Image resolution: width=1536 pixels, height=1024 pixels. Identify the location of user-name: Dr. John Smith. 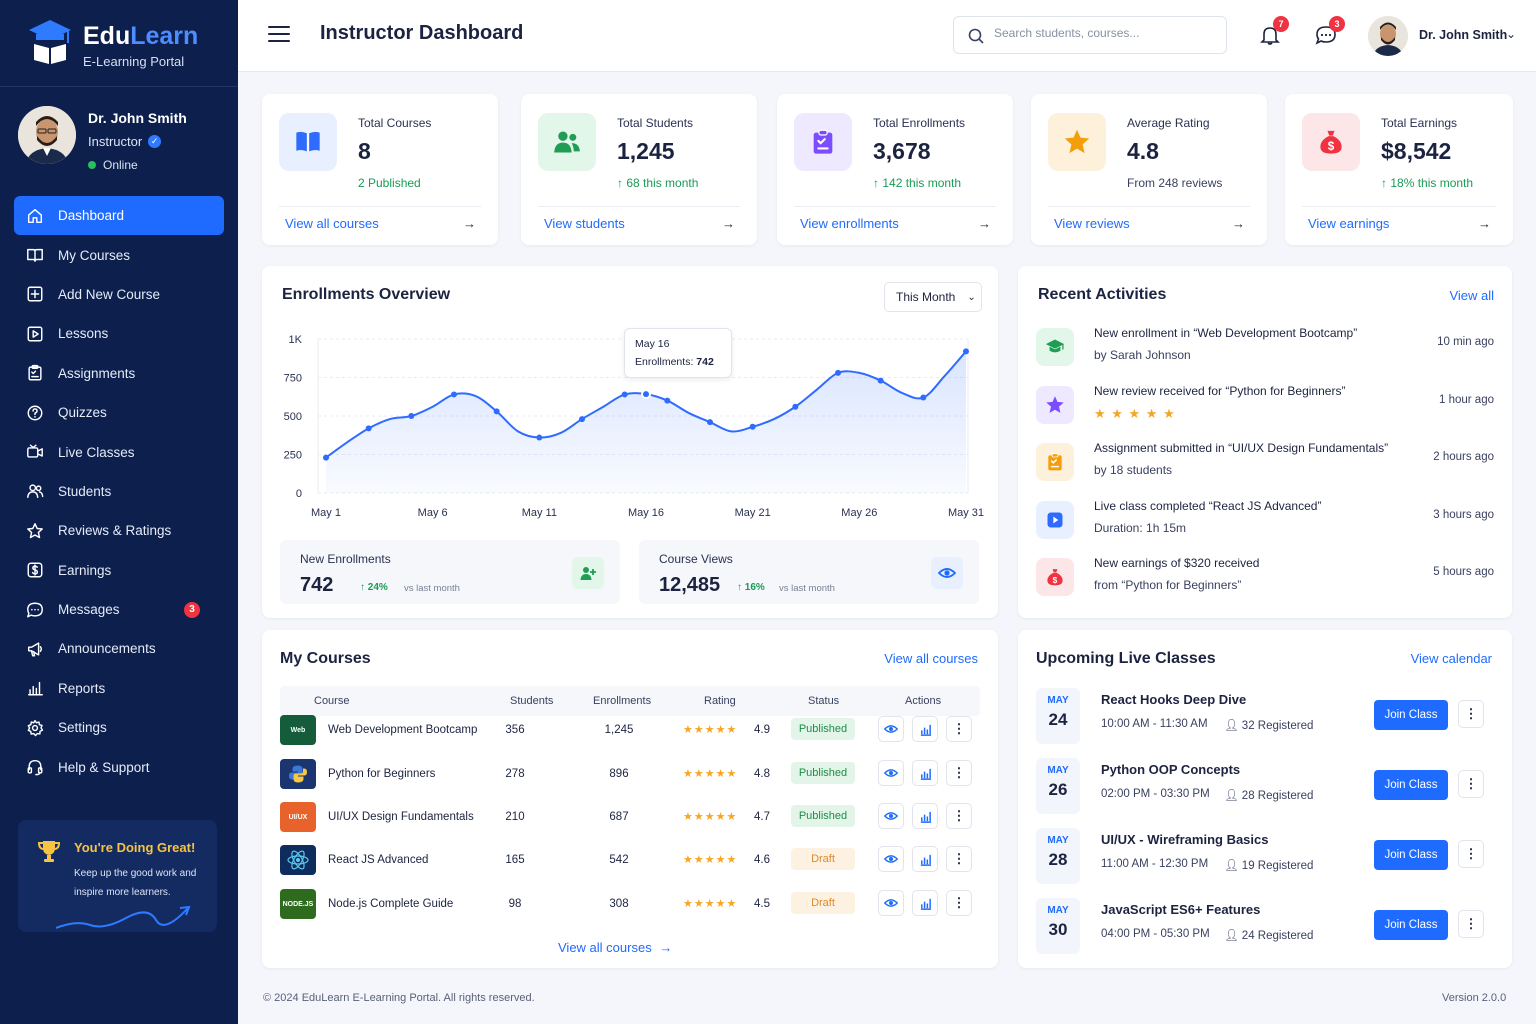
(1463, 35).